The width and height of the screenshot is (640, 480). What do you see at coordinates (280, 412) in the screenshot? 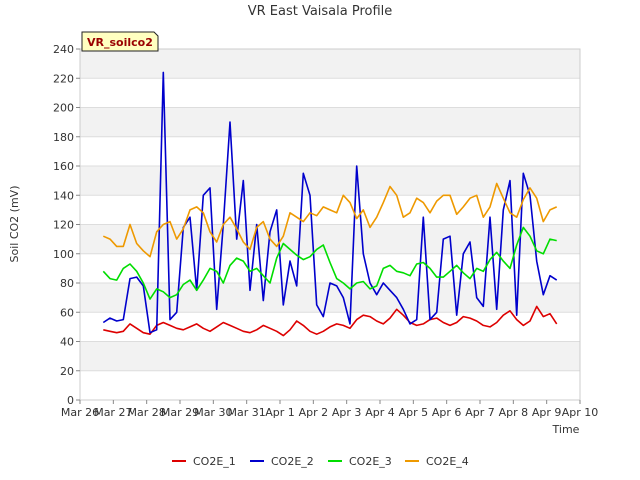
I see `x-tick-label: Apr 1` at bounding box center [280, 412].